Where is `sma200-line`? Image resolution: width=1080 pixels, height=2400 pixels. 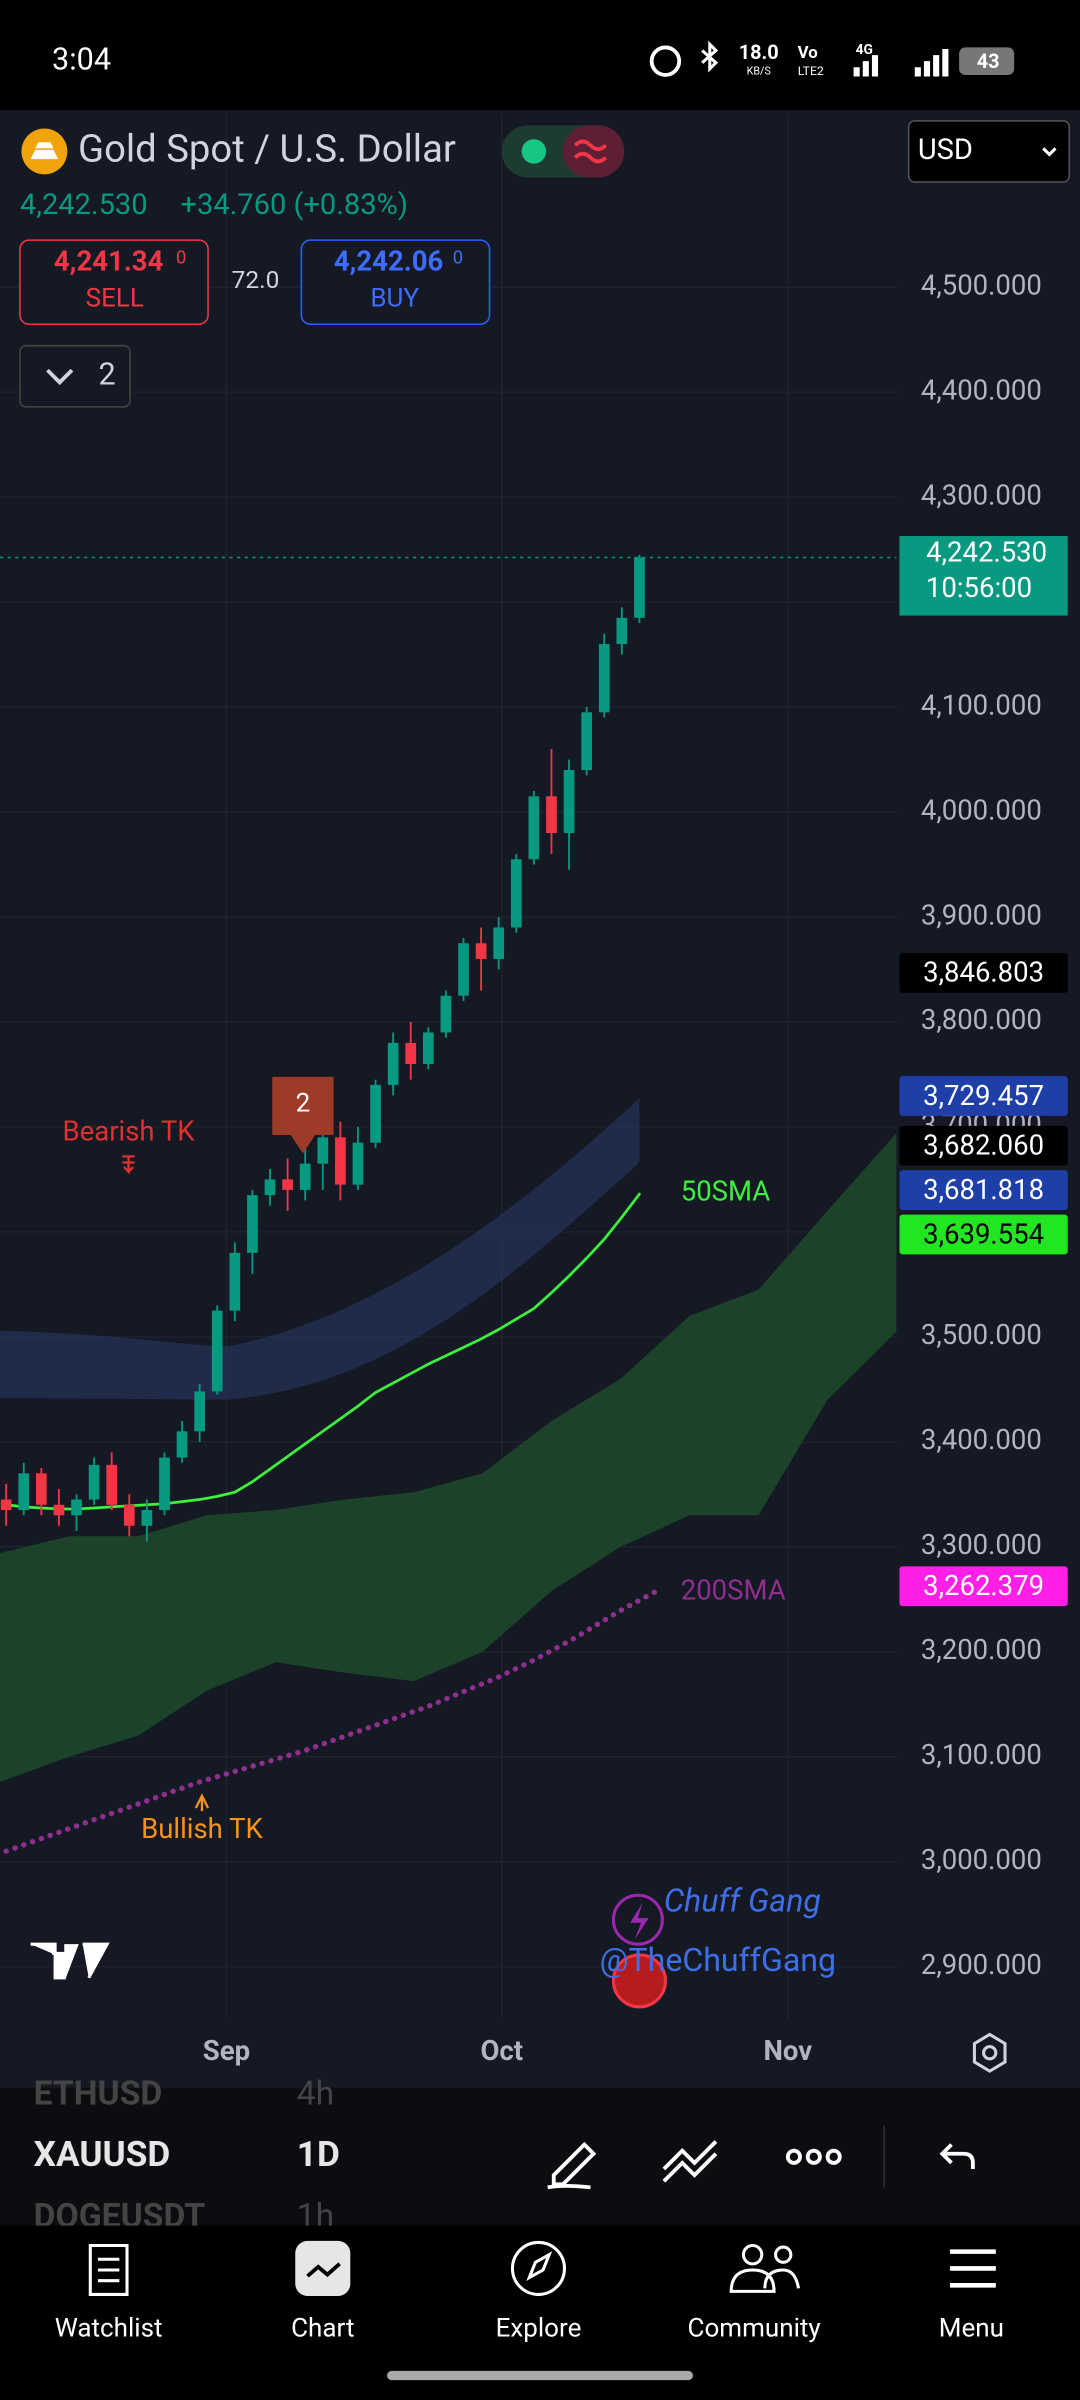 sma200-line is located at coordinates (331, 1721).